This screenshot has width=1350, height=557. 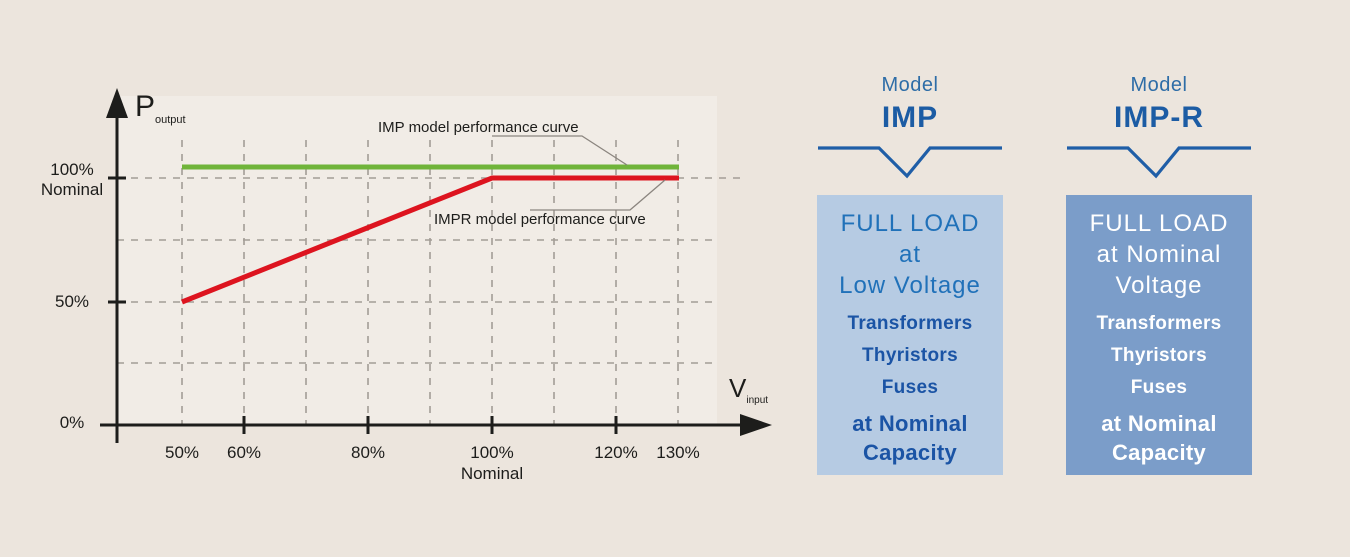 I want to click on x-tick-130: 130%, so click(x=678, y=452).